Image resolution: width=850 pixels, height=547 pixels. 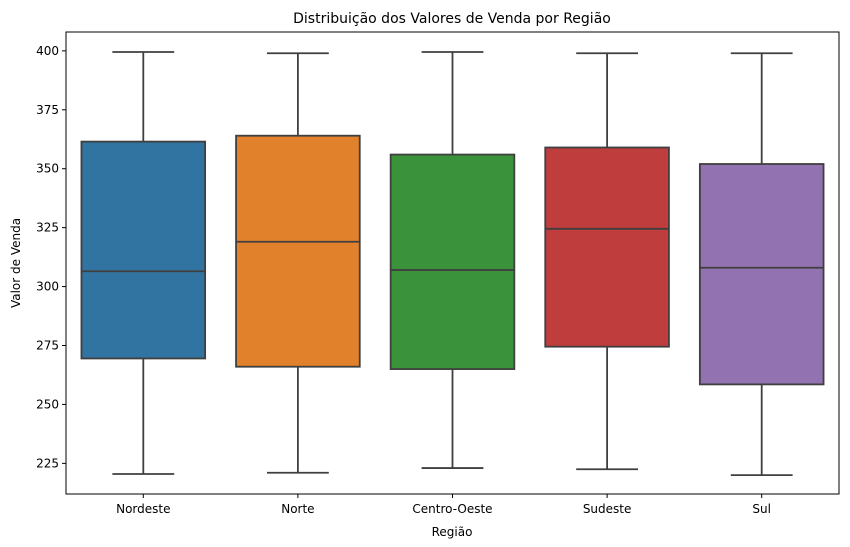 I want to click on box-centro-oeste, so click(x=452, y=260).